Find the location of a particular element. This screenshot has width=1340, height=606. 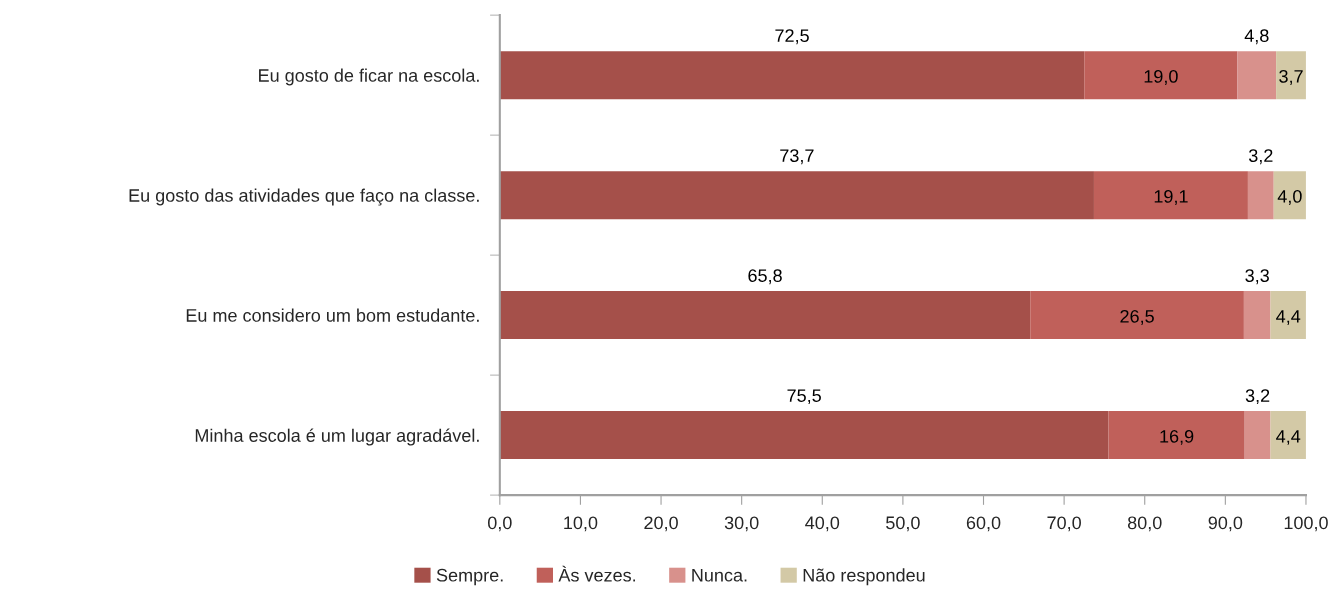

x-tick-label: 70,0 is located at coordinates (1064, 524).